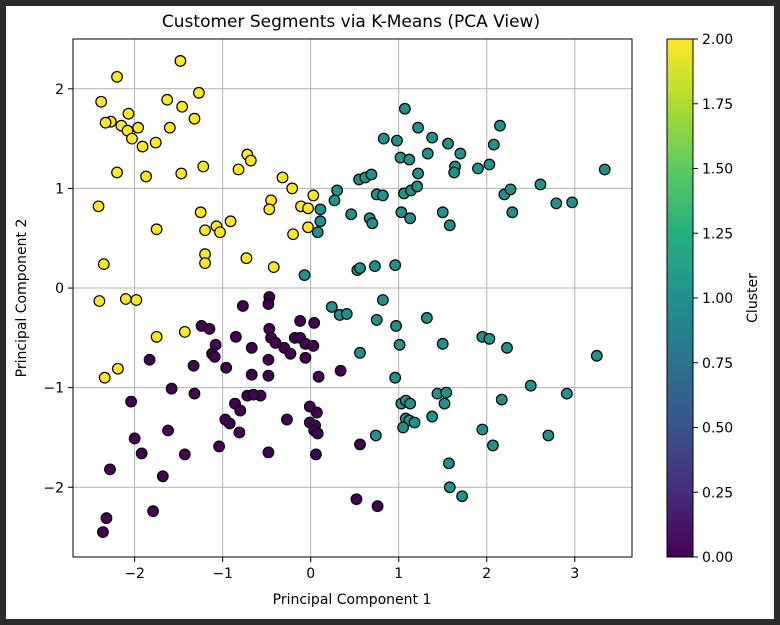  Describe the element at coordinates (310, 574) in the screenshot. I see `x-tick-label: 0` at that location.